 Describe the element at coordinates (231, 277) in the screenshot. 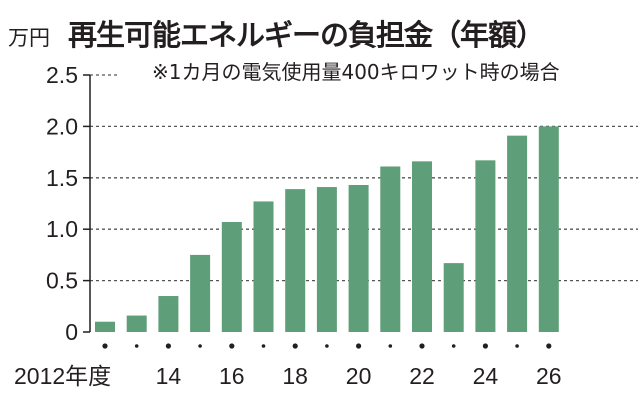

I see `bar-2016` at that location.